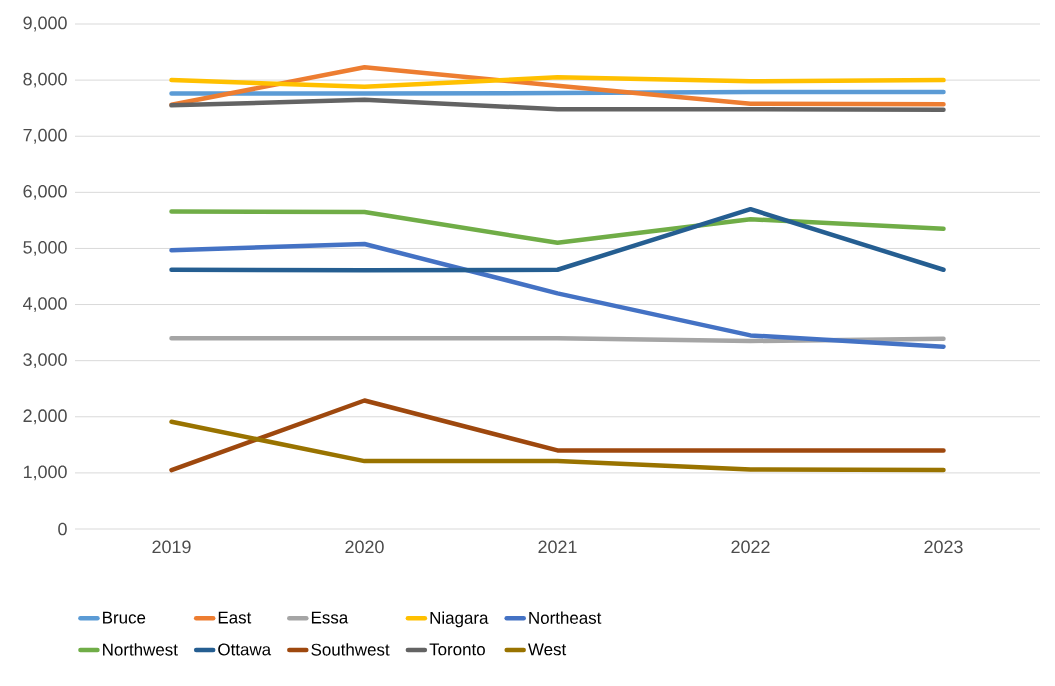 The image size is (1055, 686). Describe the element at coordinates (45, 473) in the screenshot. I see `y-tick-label: 1,000` at that location.